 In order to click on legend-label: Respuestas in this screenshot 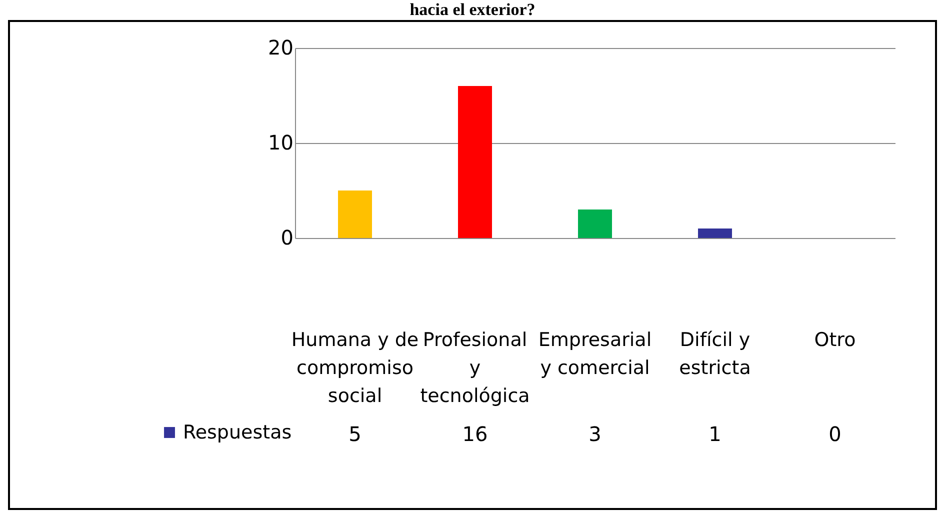, I will do `click(237, 433)`.